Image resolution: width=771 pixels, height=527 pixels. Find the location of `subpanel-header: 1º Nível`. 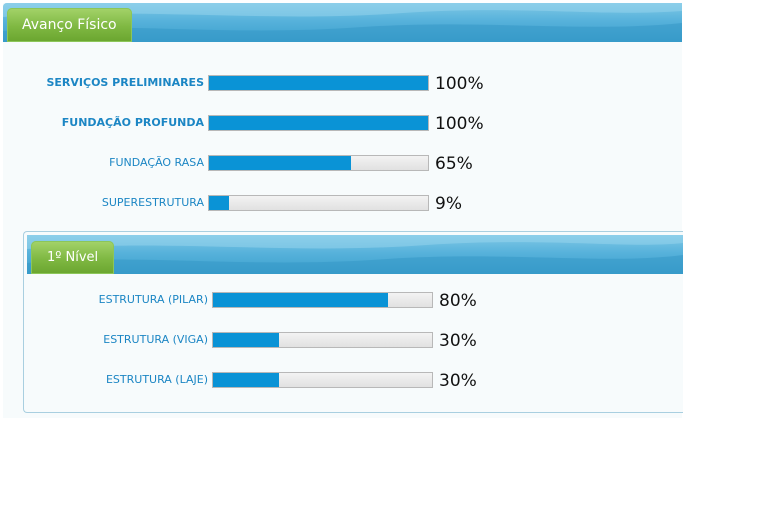

subpanel-header: 1º Nível is located at coordinates (355, 254).